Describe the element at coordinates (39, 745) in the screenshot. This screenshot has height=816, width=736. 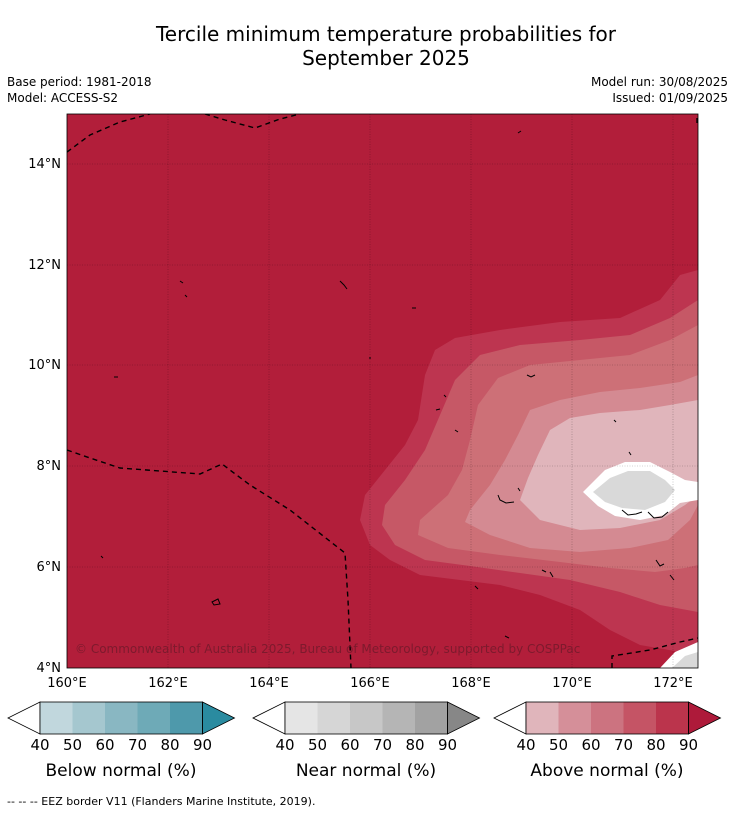
I see `colorbar-below-tick: 40` at that location.